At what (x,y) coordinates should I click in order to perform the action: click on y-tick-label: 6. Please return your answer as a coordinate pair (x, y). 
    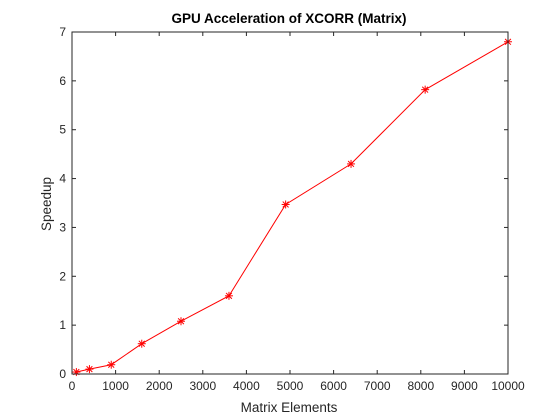
    Looking at the image, I should click on (62, 81).